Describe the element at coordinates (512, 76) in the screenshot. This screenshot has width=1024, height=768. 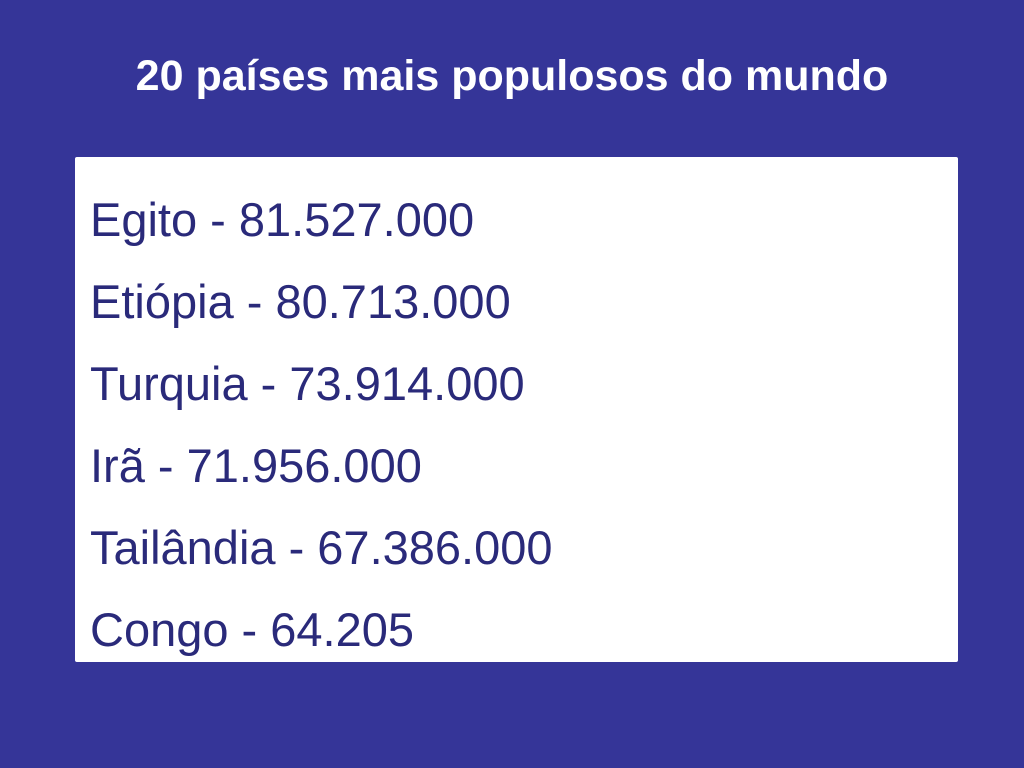
I see `slide-title: 20 países mais populosos do mundo` at that location.